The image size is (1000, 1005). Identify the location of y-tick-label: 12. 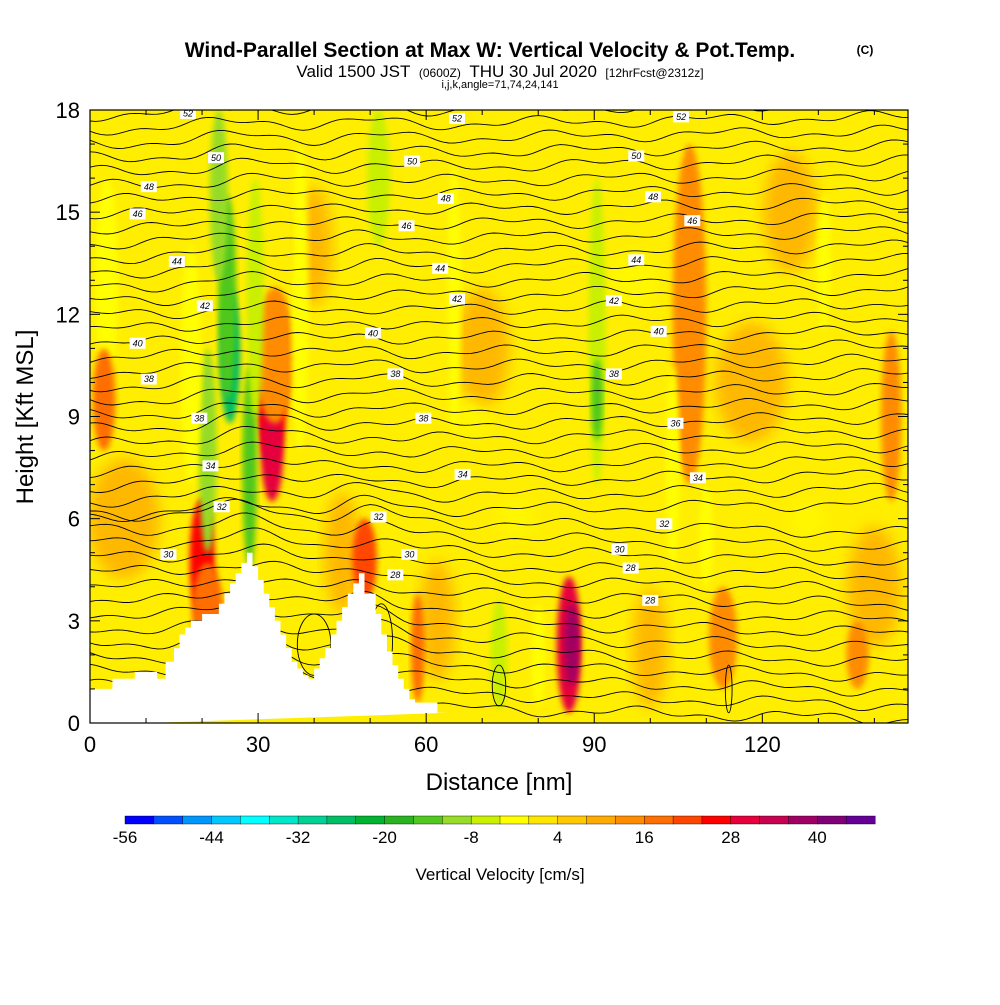
(68, 314).